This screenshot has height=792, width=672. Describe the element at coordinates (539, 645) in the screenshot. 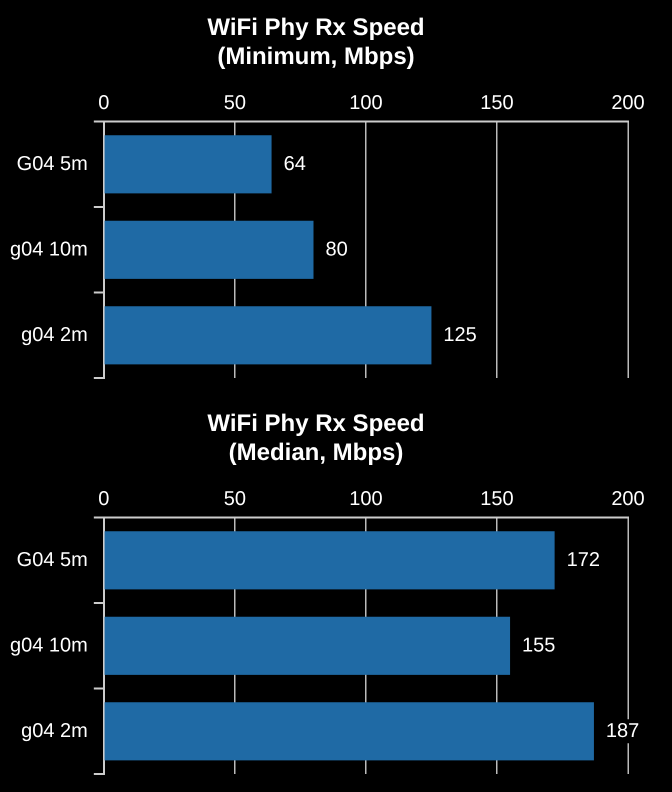

I see `data-label: 155` at that location.